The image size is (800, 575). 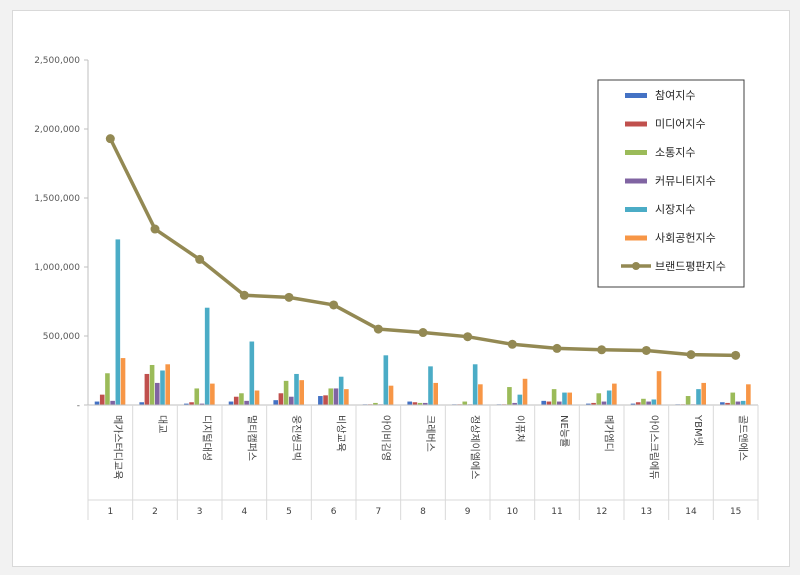 I want to click on x-category-label: 크레버스, so click(x=430, y=433).